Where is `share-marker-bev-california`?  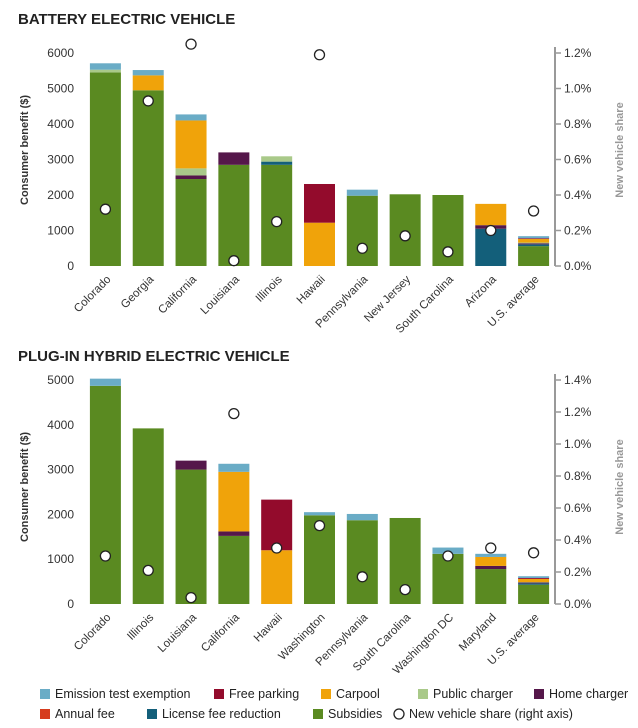
share-marker-bev-california is located at coordinates (191, 44).